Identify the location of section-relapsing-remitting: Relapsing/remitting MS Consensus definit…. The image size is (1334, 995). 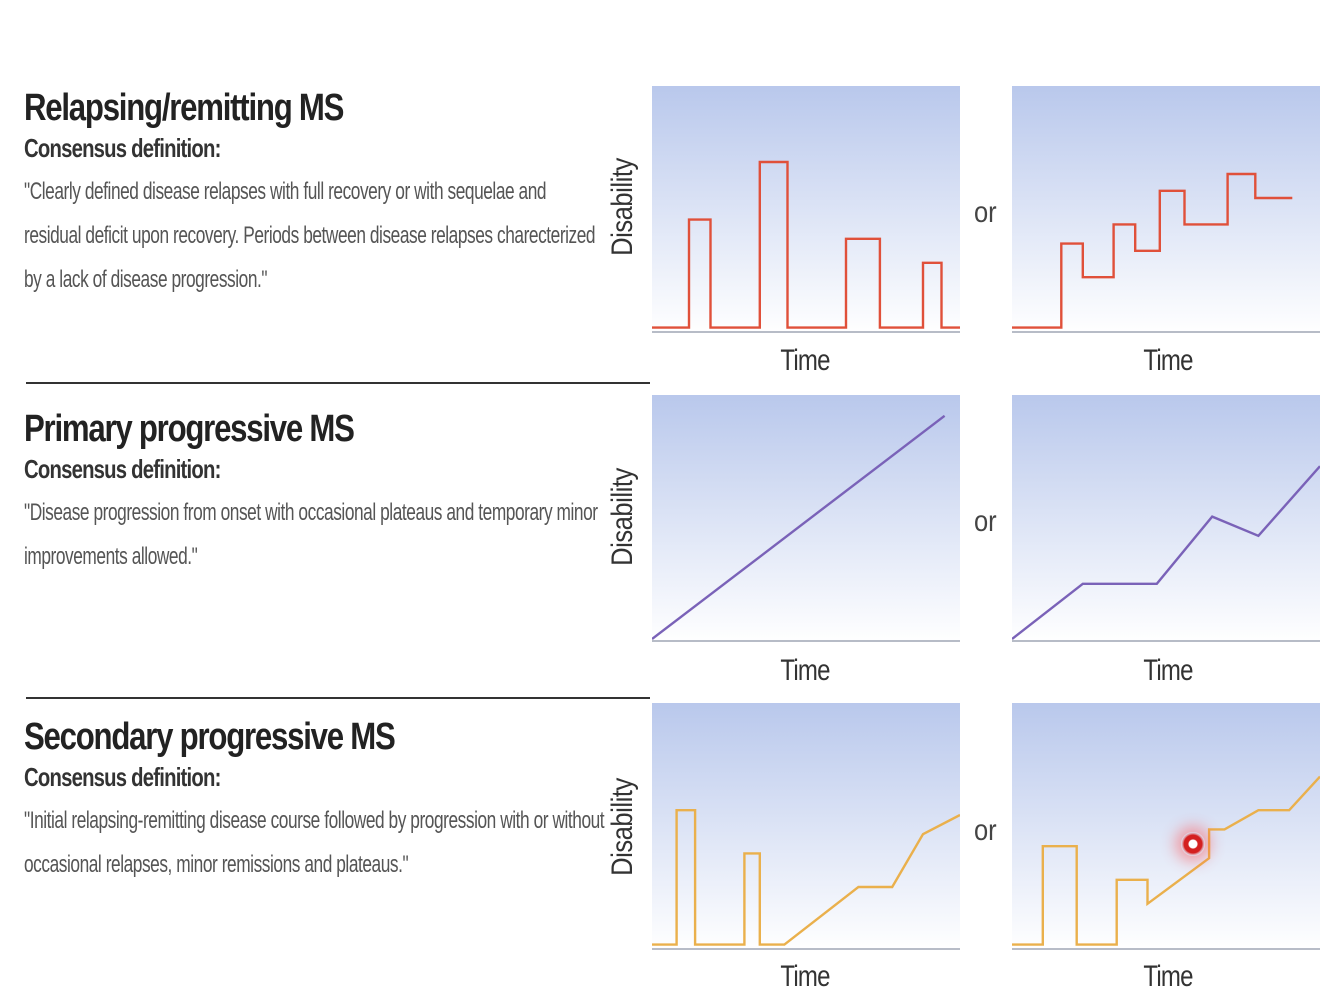
(324, 194).